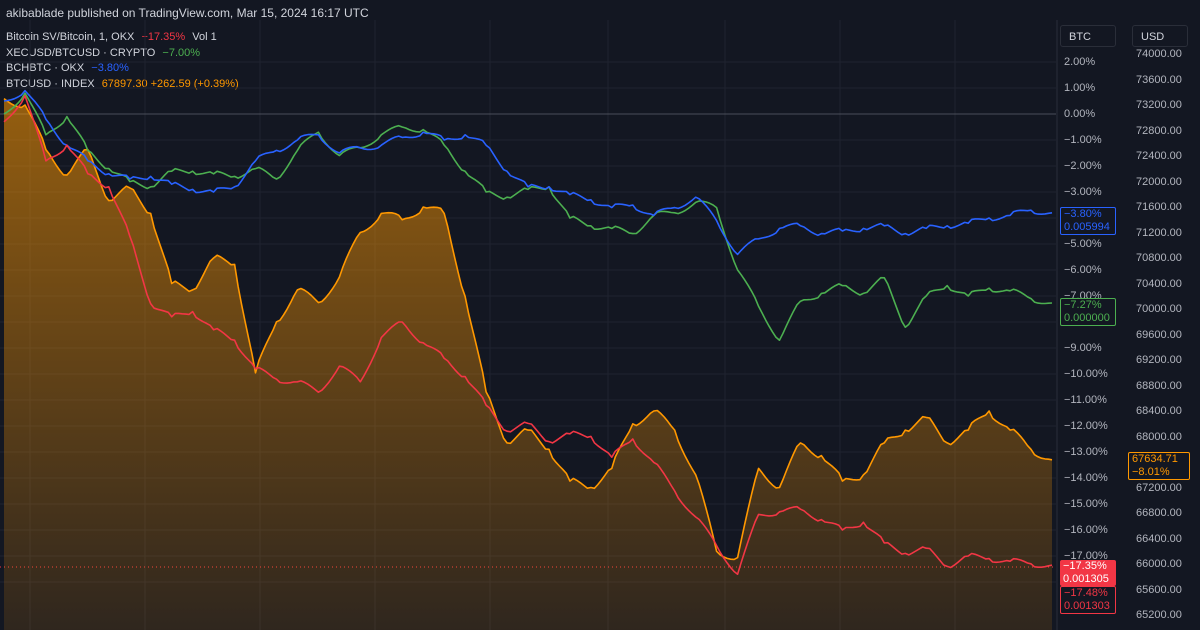 The height and width of the screenshot is (630, 1200). I want to click on usd-axis-tick: 70000.00, so click(1159, 309).